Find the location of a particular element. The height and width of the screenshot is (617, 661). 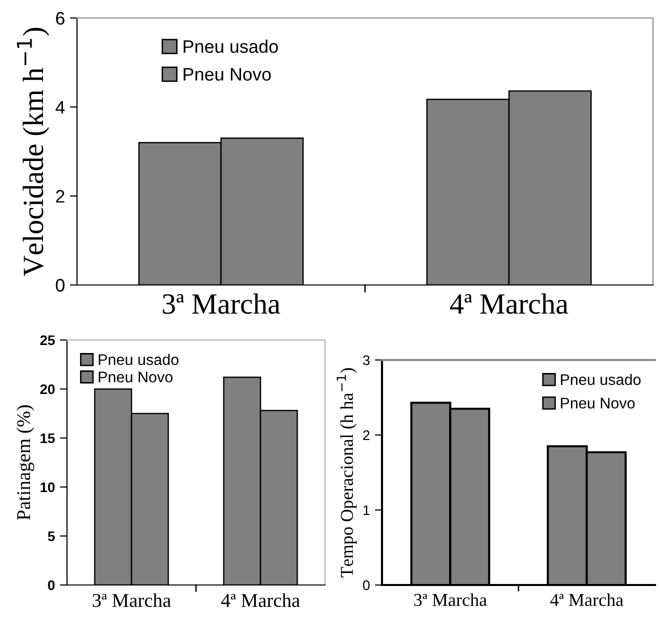

y-axis-title: Velocidade (km h$^{−1}$) is located at coordinates (33, 152).